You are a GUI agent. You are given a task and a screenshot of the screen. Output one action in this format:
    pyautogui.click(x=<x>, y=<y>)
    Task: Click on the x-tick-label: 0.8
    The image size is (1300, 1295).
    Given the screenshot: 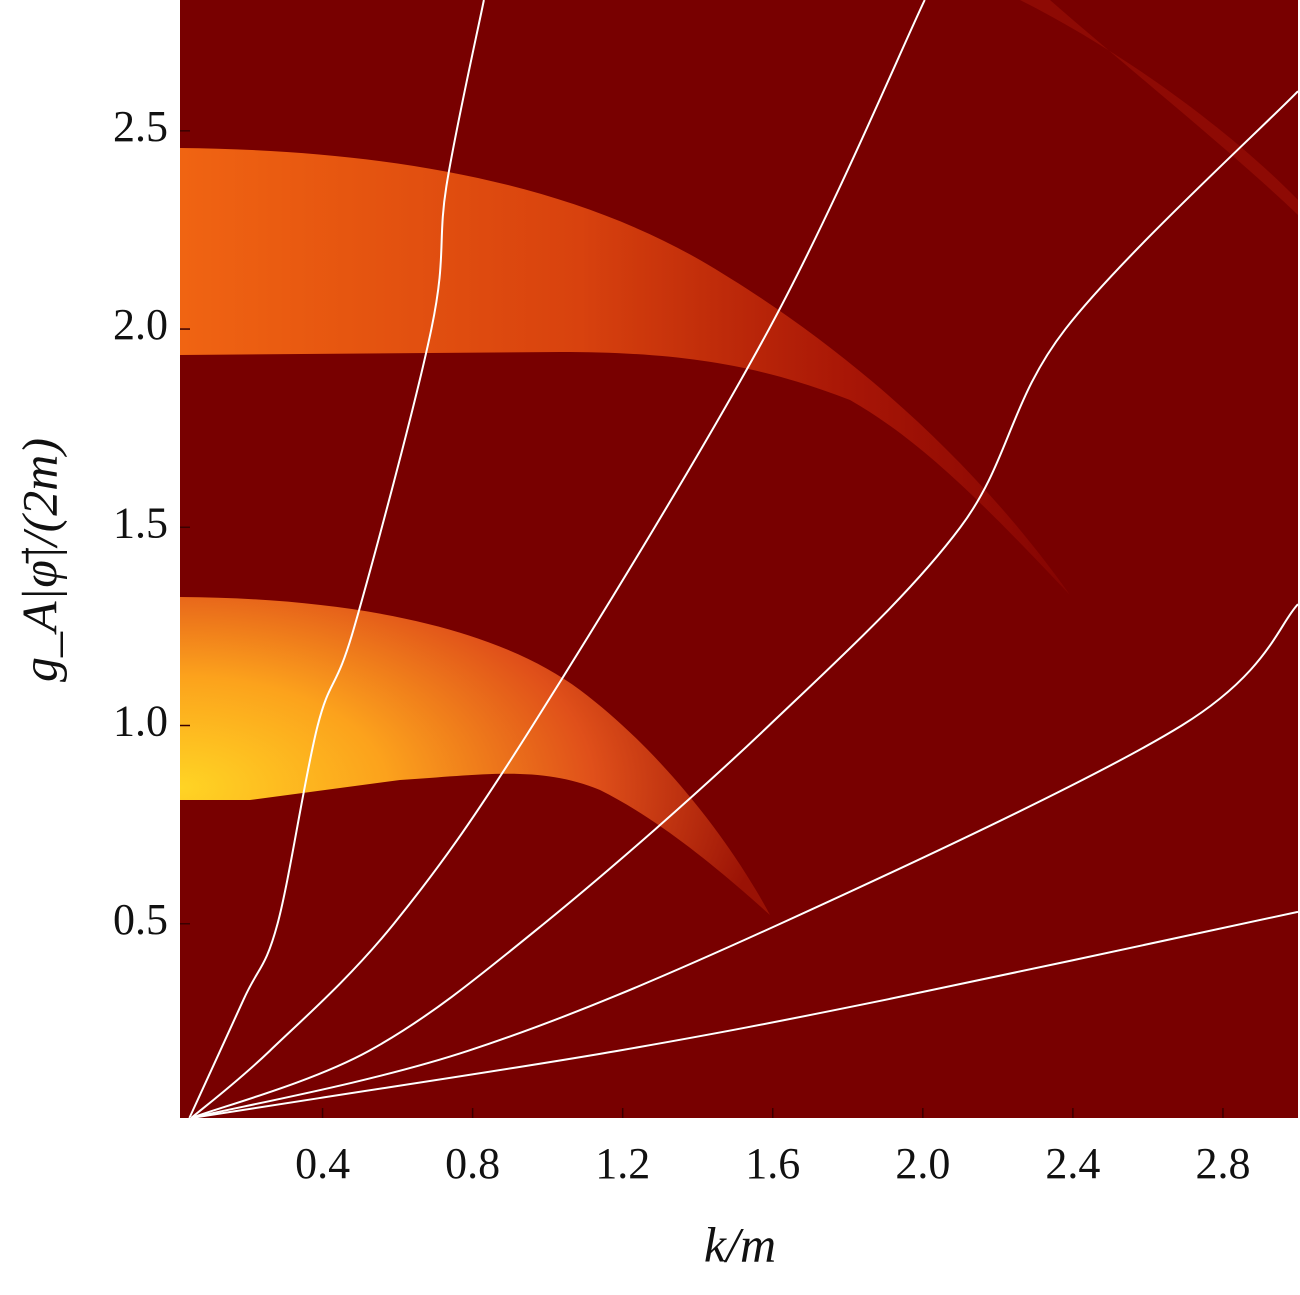 What is the action you would take?
    pyautogui.click(x=472, y=1163)
    